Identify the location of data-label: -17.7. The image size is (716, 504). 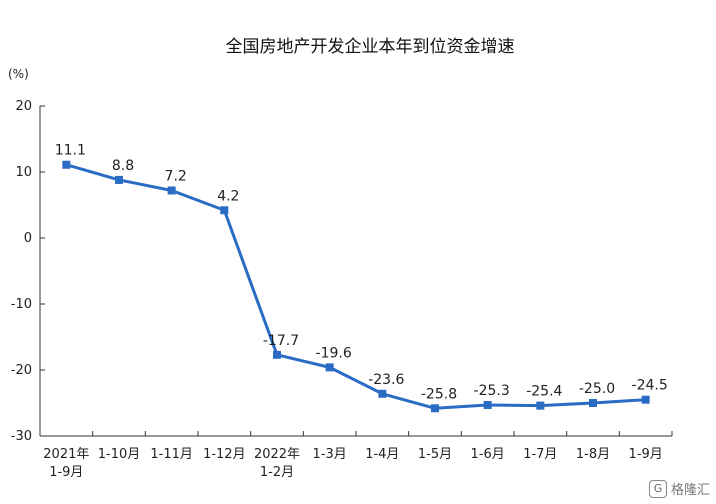
(281, 341).